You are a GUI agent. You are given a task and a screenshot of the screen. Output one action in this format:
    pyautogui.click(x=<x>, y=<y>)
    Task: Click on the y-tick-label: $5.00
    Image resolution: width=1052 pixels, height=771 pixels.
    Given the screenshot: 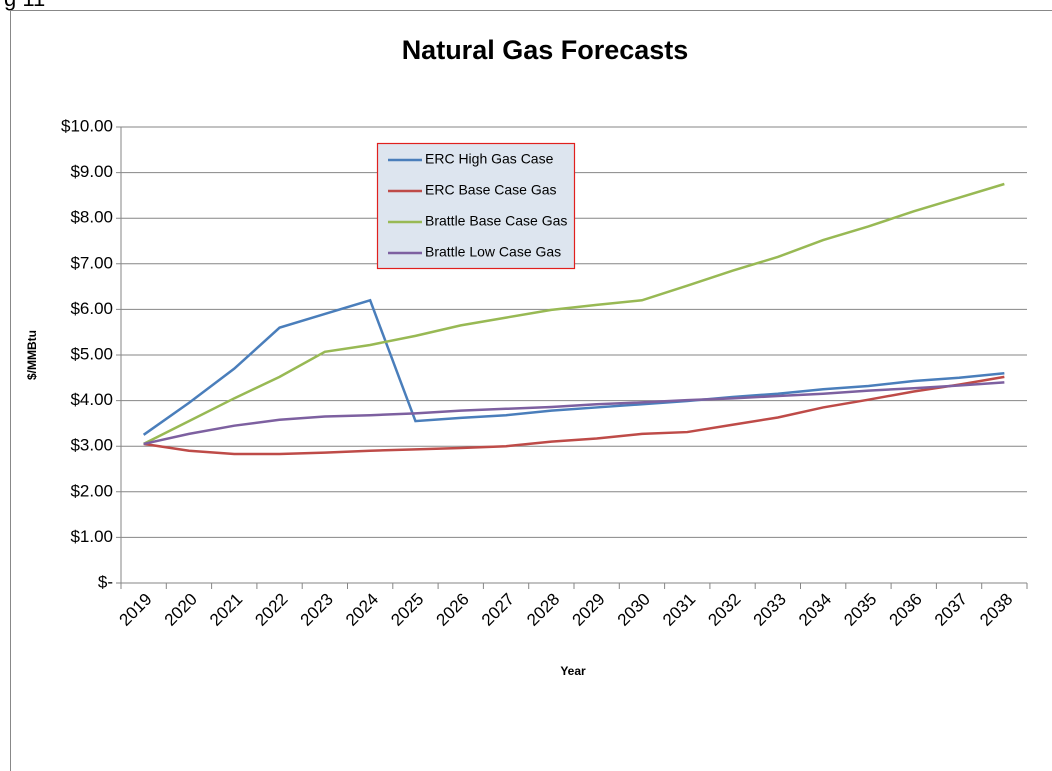 What is the action you would take?
    pyautogui.click(x=91, y=353)
    